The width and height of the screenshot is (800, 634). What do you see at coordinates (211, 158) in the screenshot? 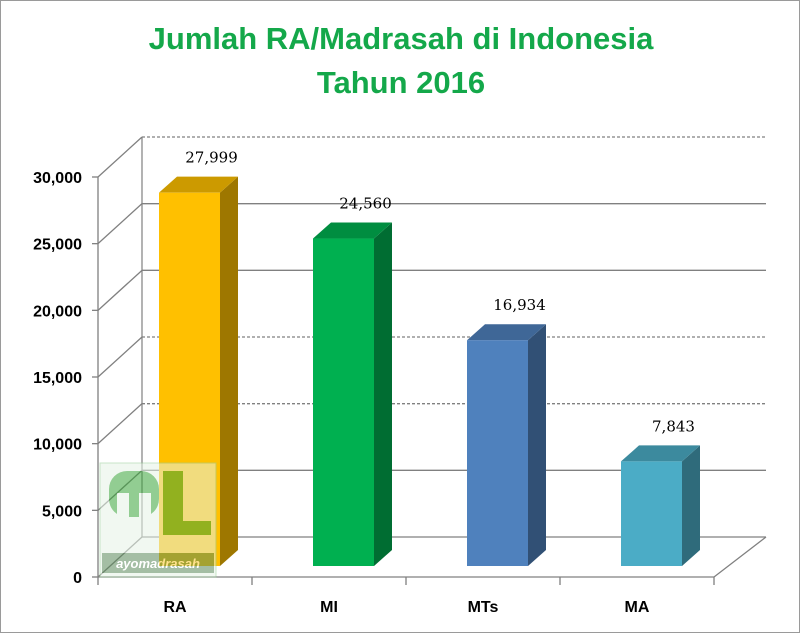
I see `data-label: 27,999` at bounding box center [211, 158].